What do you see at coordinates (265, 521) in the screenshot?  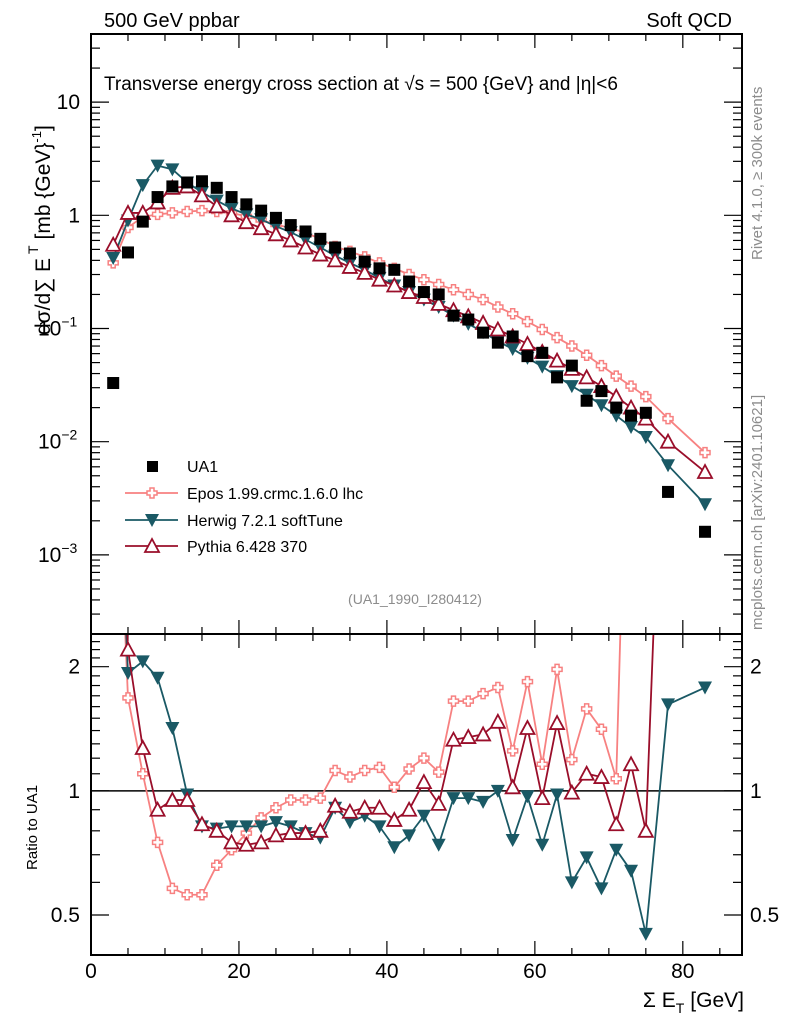 I see `legend-label: Herwig 7.2.1 softTune` at bounding box center [265, 521].